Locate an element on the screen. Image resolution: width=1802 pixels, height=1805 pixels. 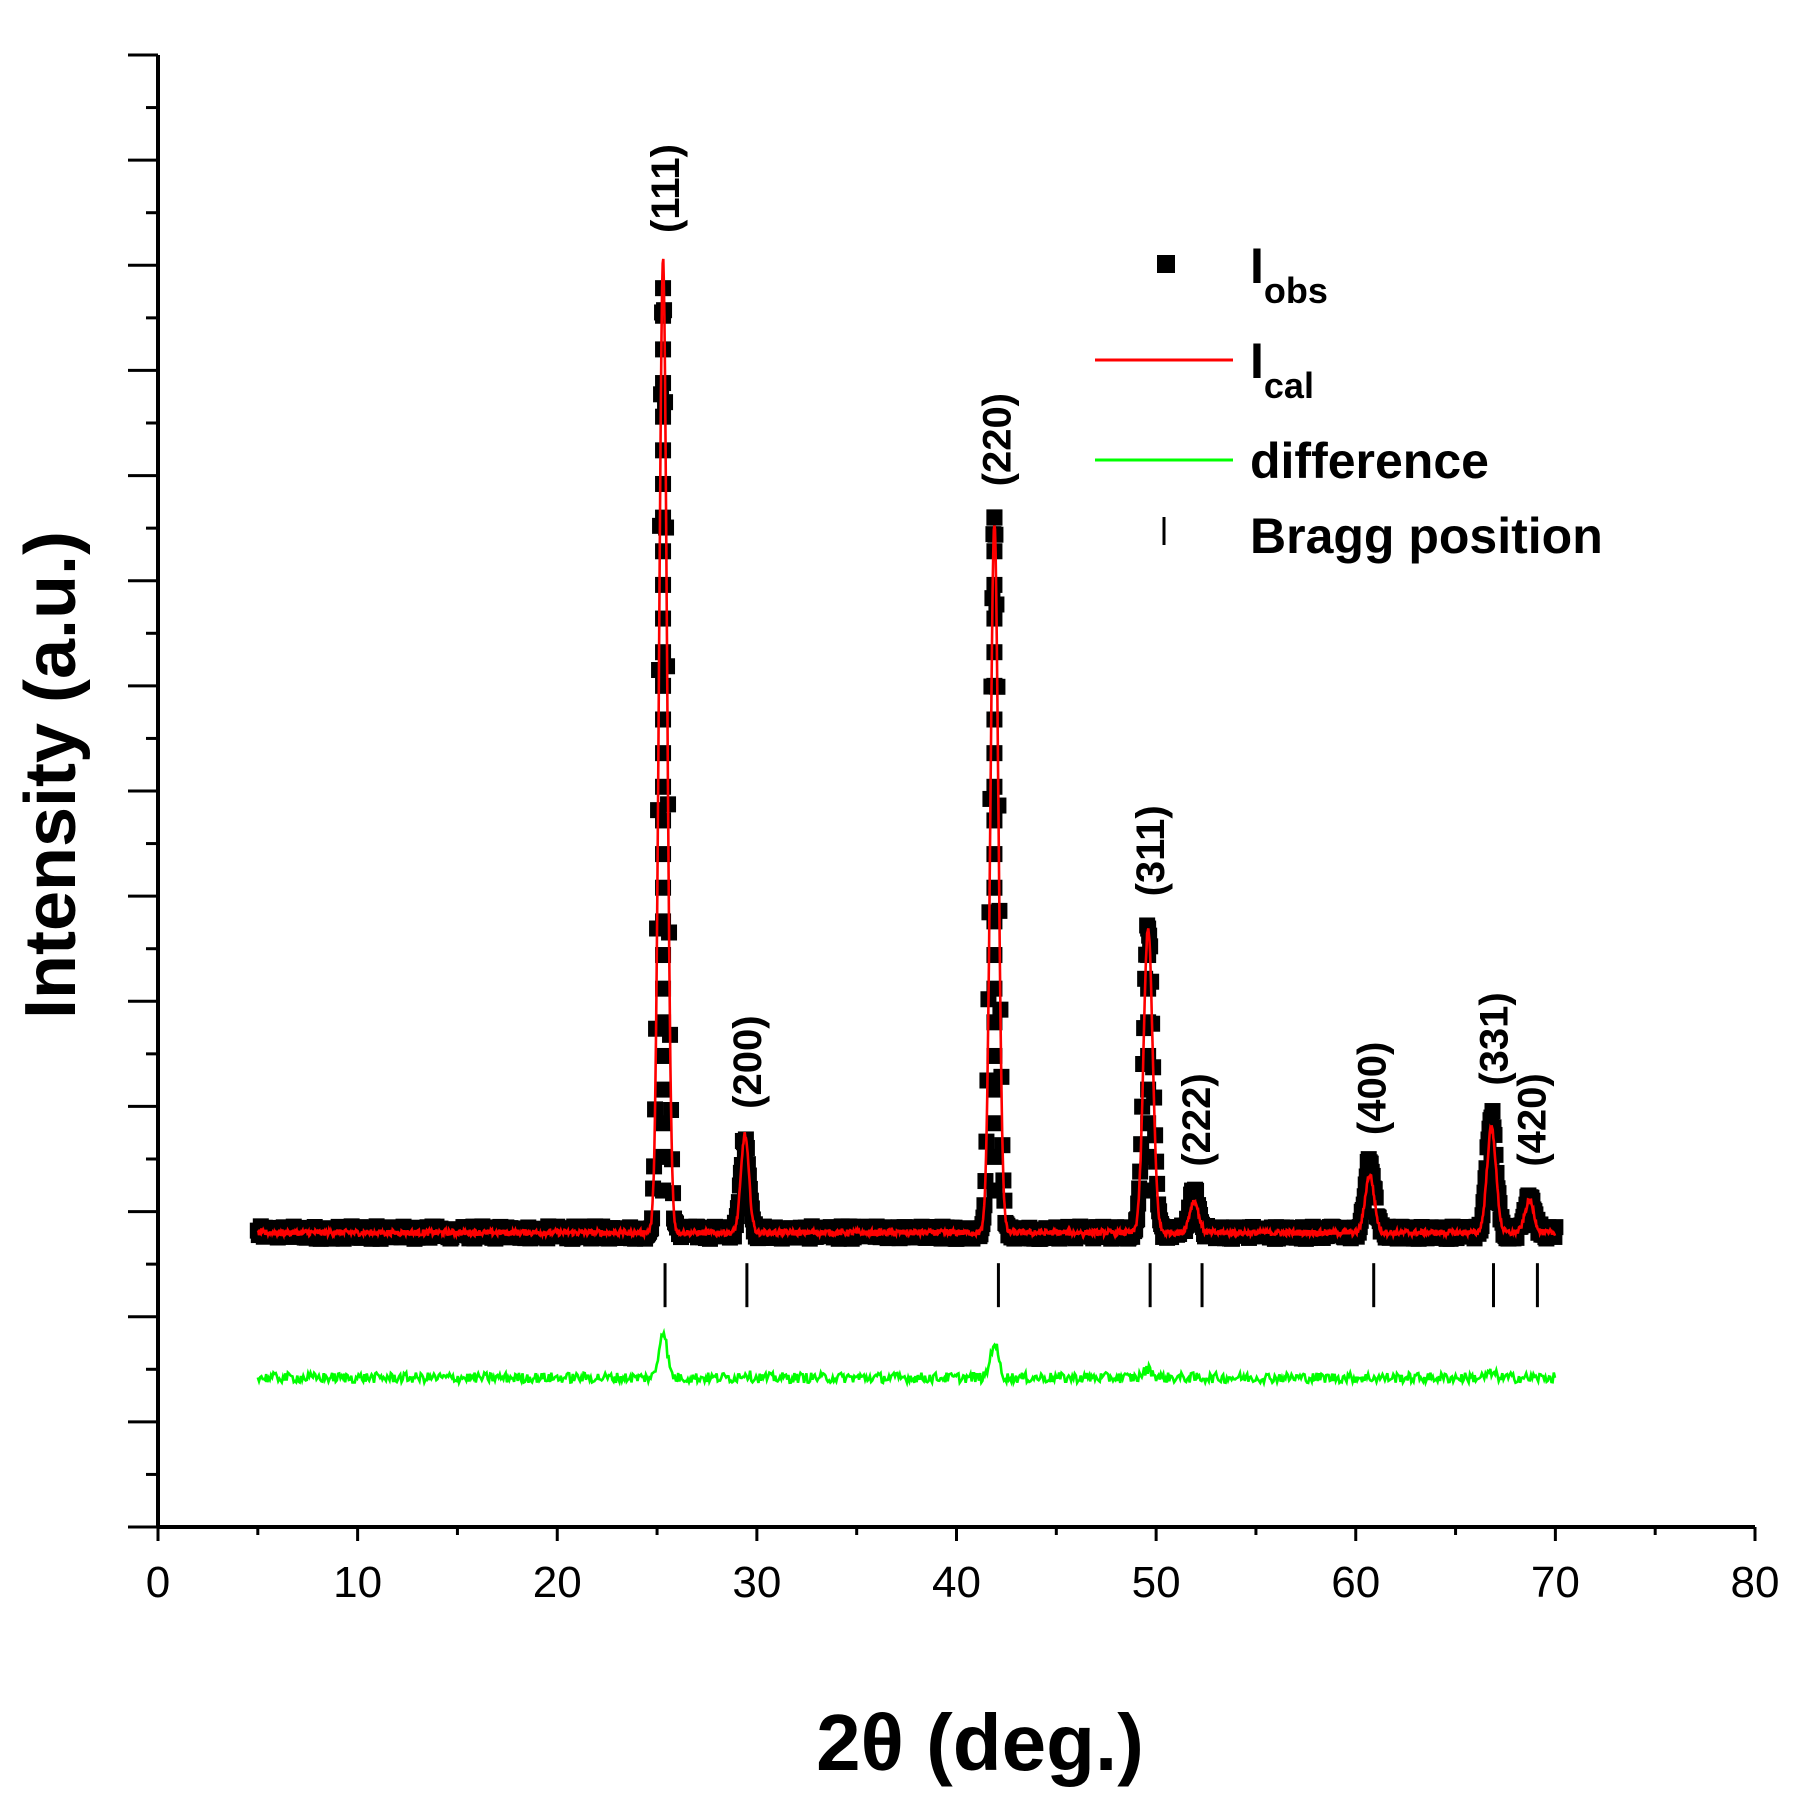
bragg-position-ticks is located at coordinates (1101, 1285).